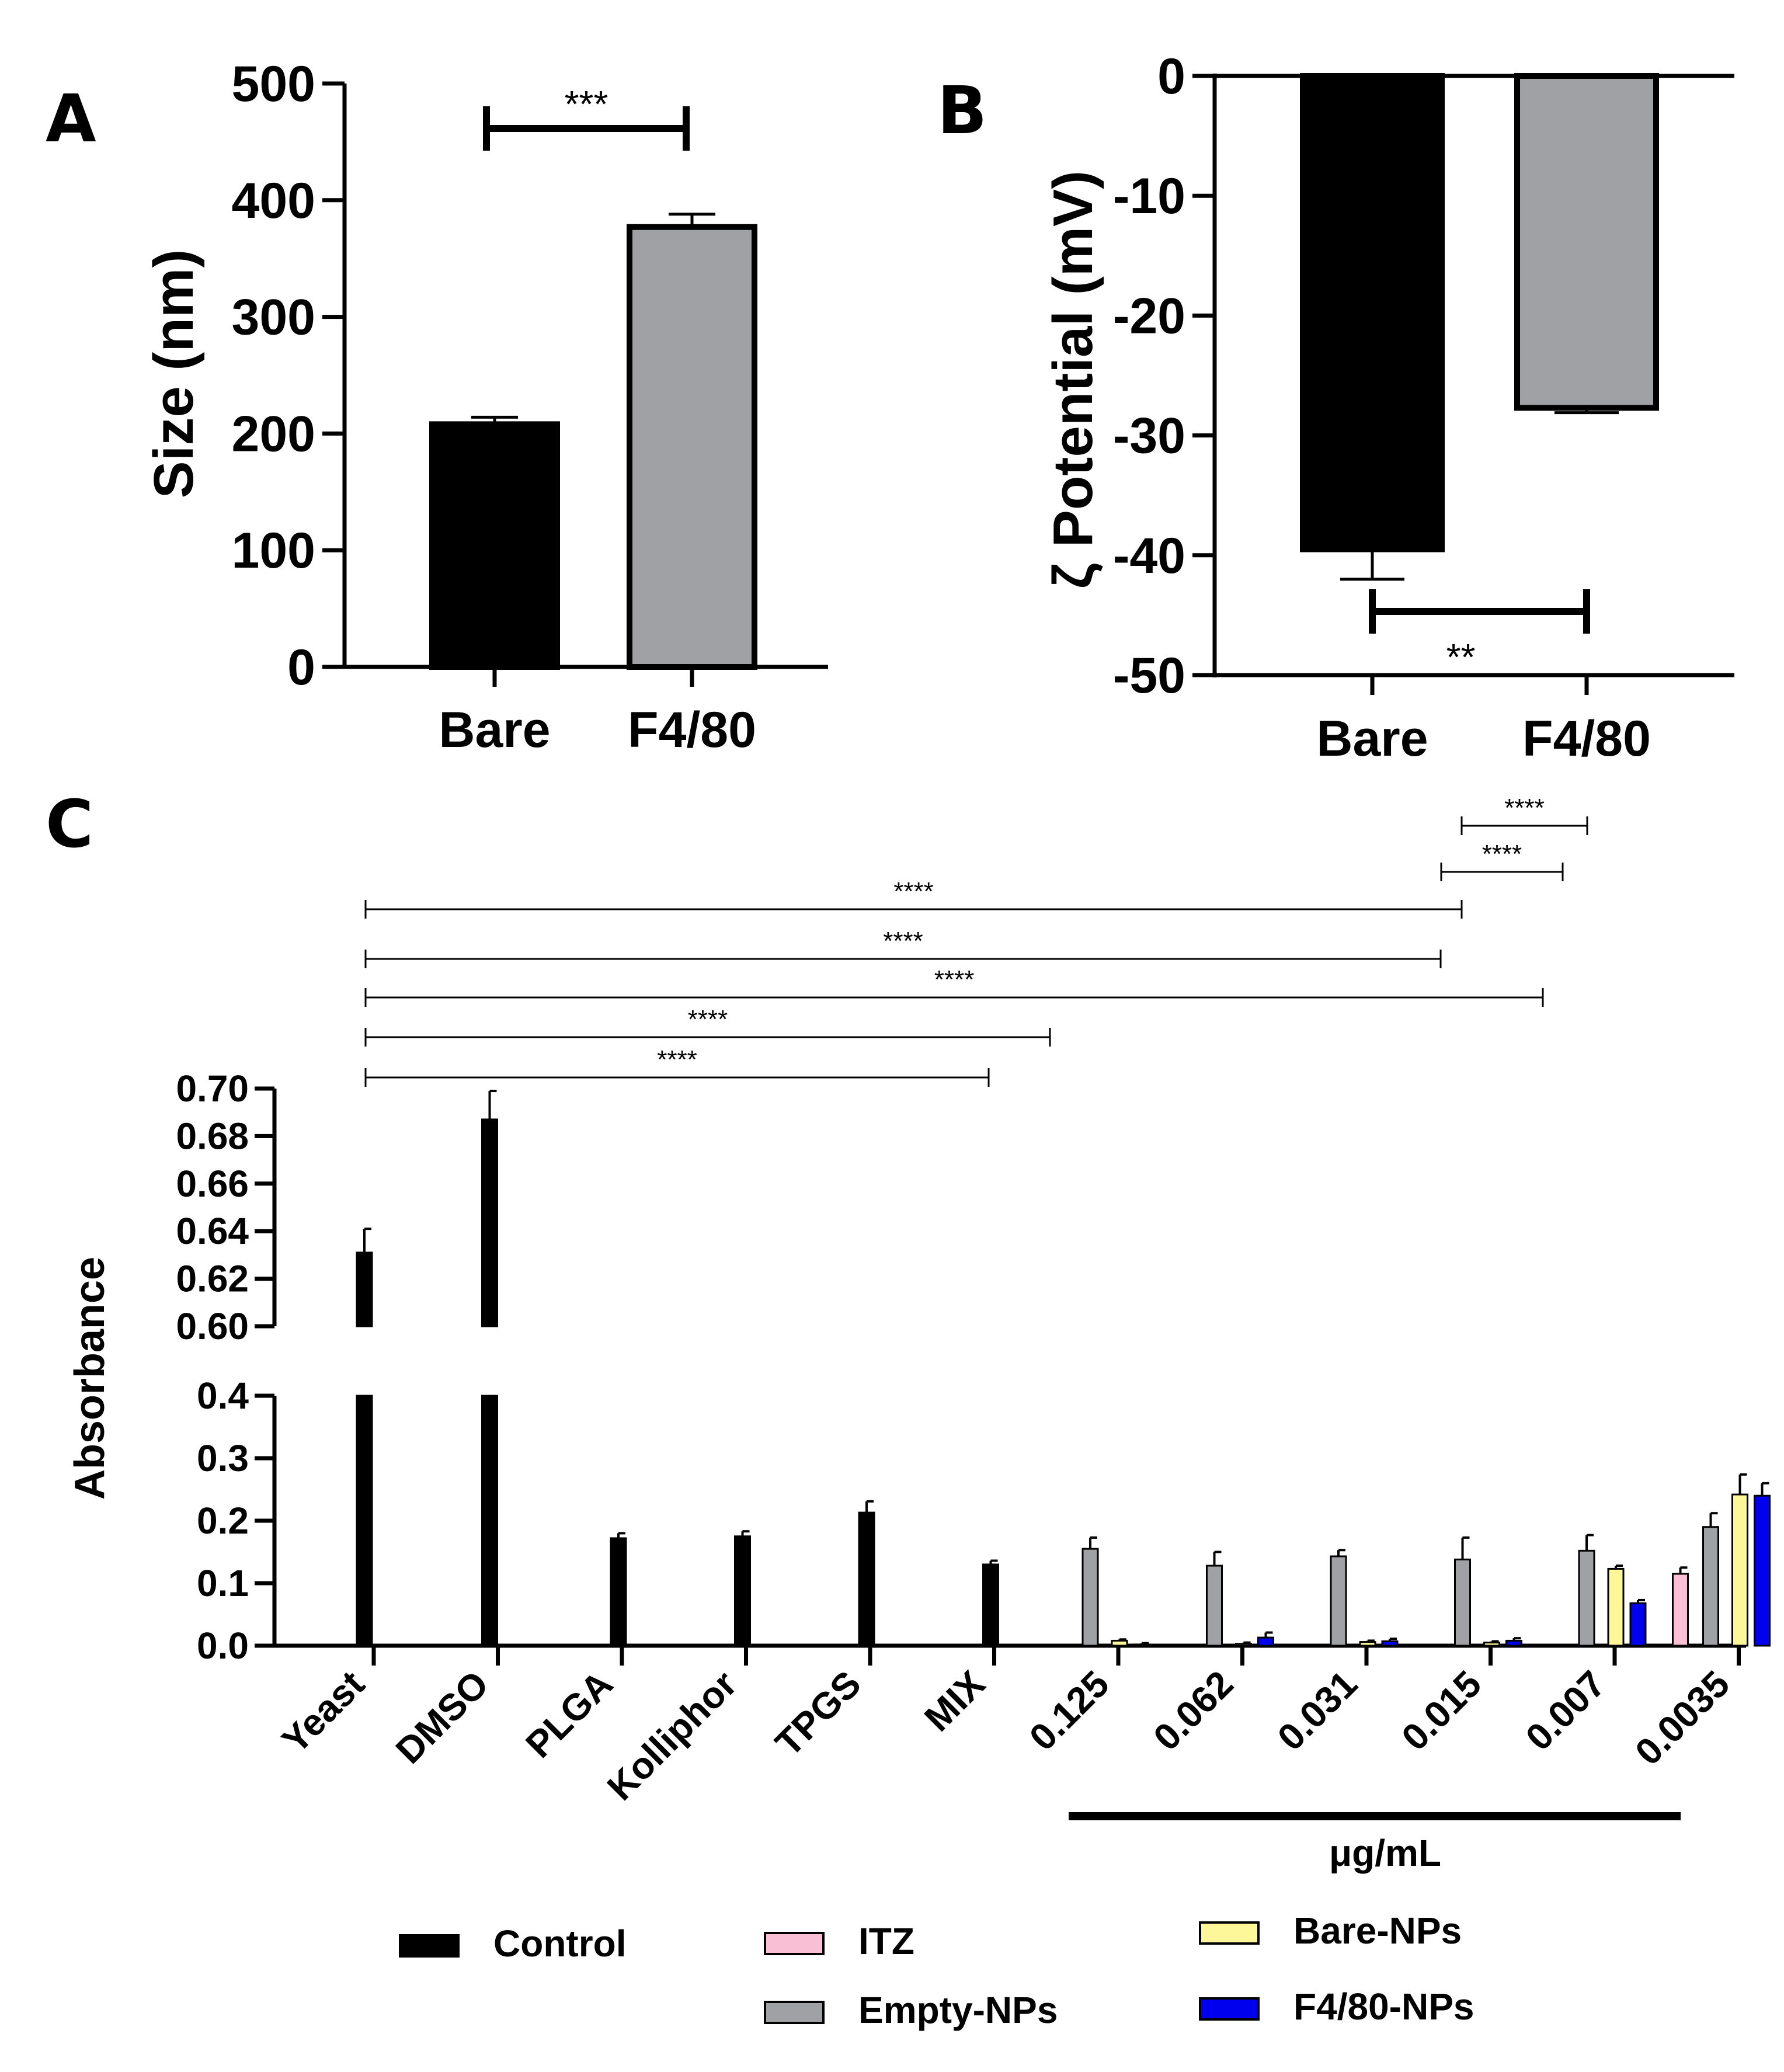 The height and width of the screenshot is (2072, 1784). What do you see at coordinates (90, 1378) in the screenshot?
I see `y-axis-label: Absorbance` at bounding box center [90, 1378].